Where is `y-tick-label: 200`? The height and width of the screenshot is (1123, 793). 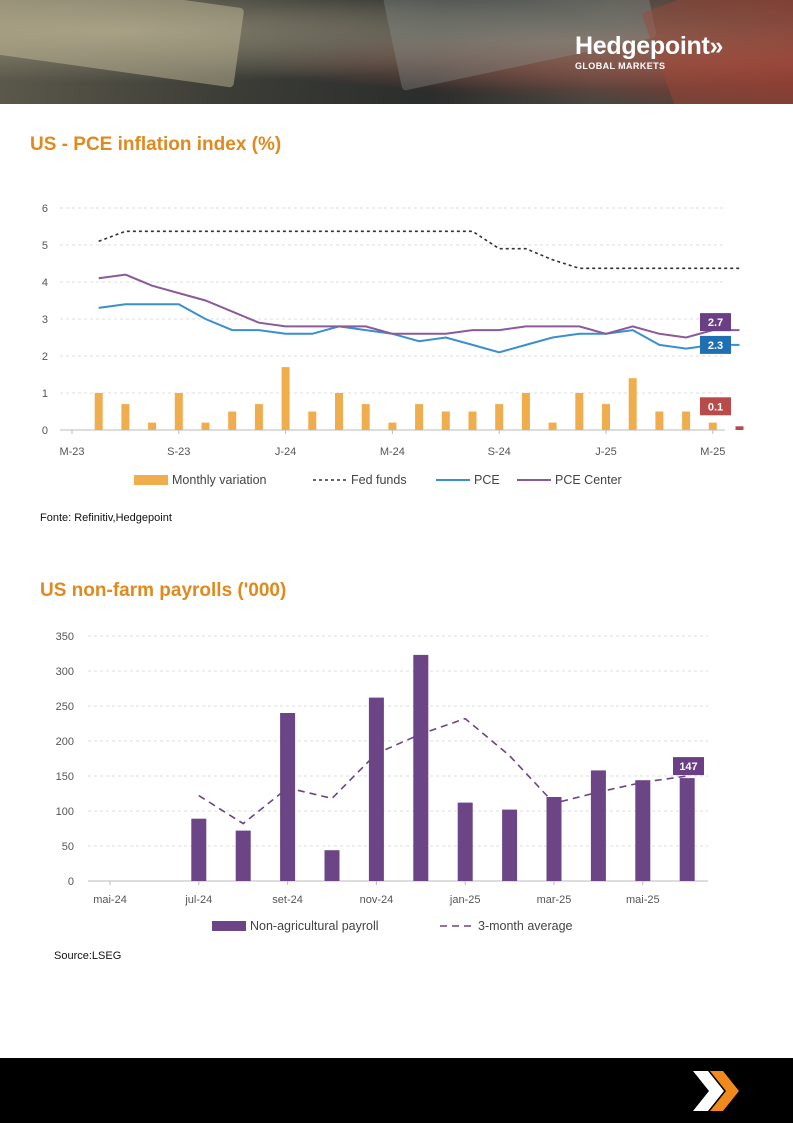
y-tick-label: 200 is located at coordinates (65, 742).